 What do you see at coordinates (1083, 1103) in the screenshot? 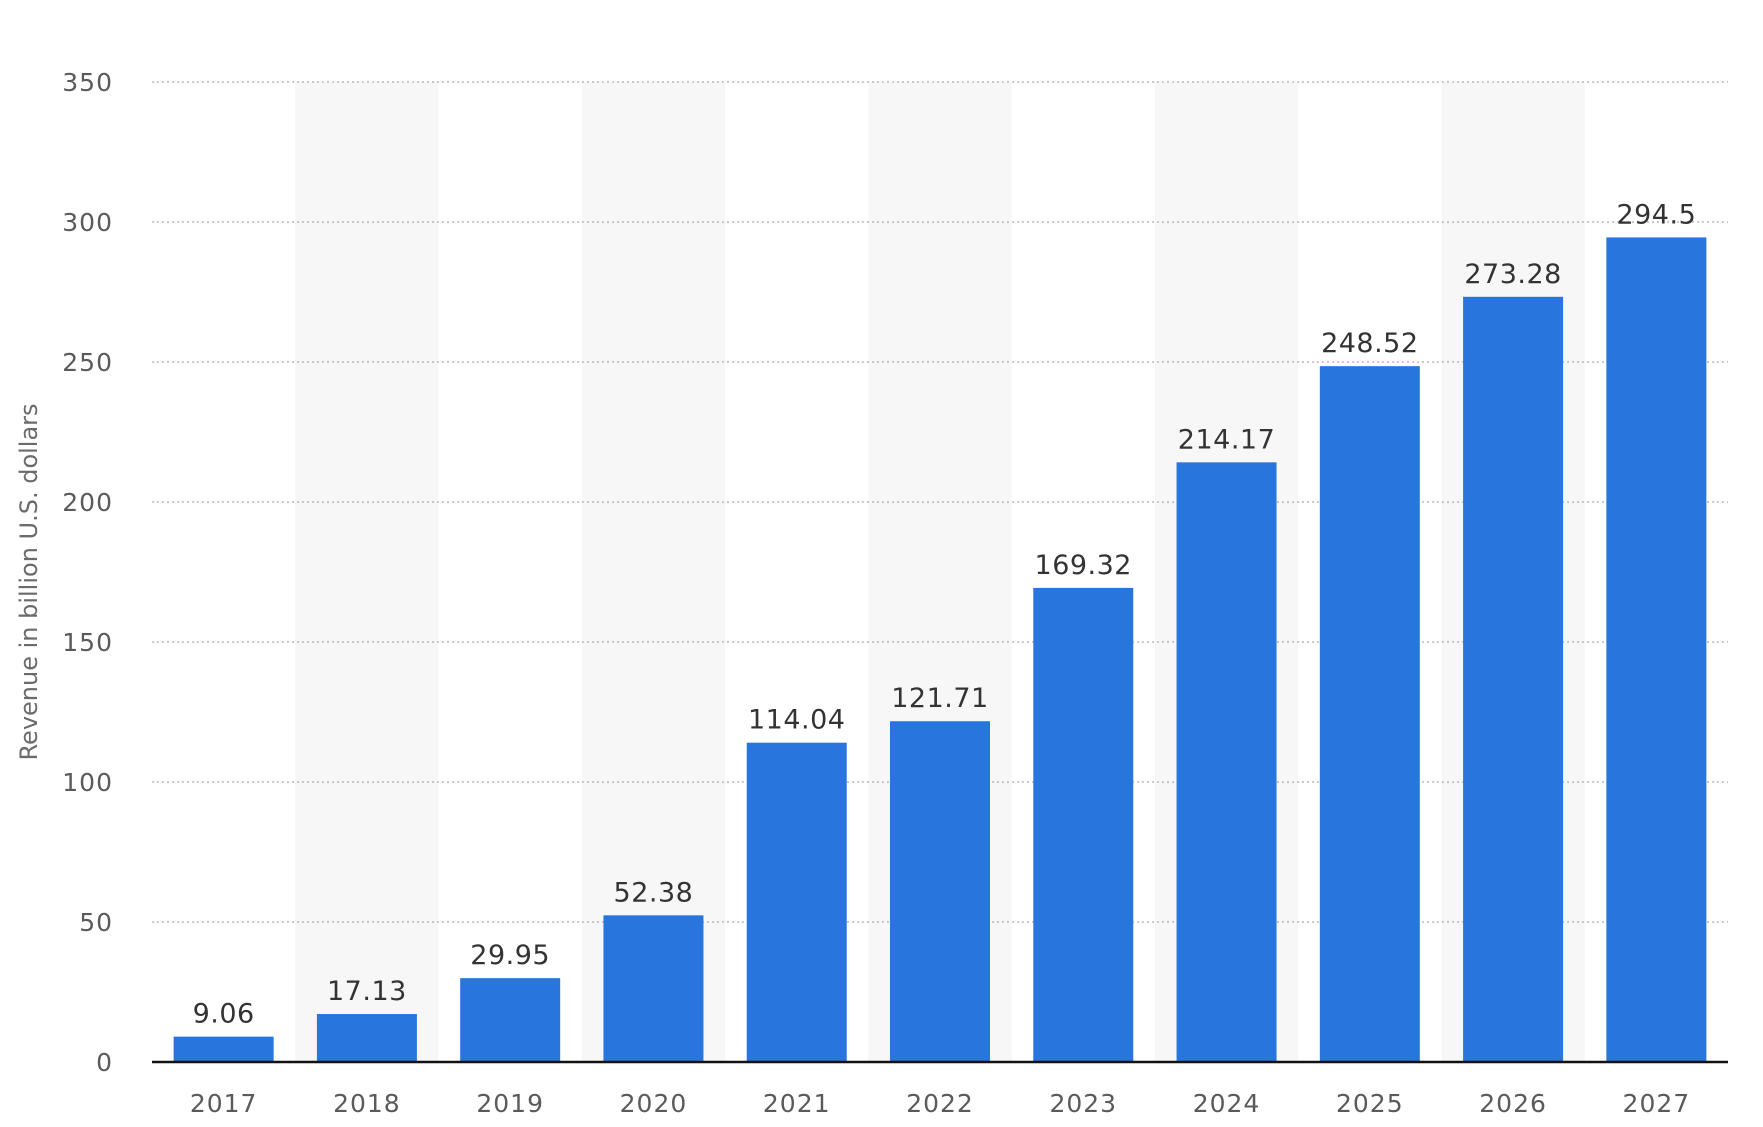
I see `x-tick-label: 2023` at bounding box center [1083, 1103].